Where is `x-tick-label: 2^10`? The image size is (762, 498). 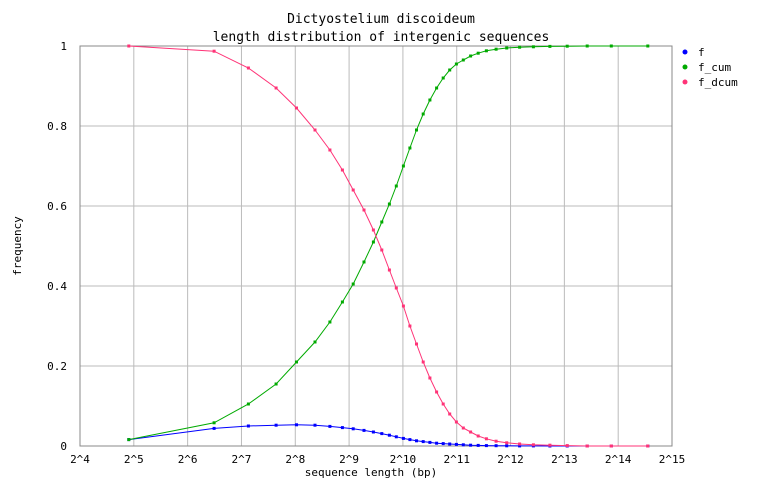
x-tick-label: 2^10 is located at coordinates (403, 459).